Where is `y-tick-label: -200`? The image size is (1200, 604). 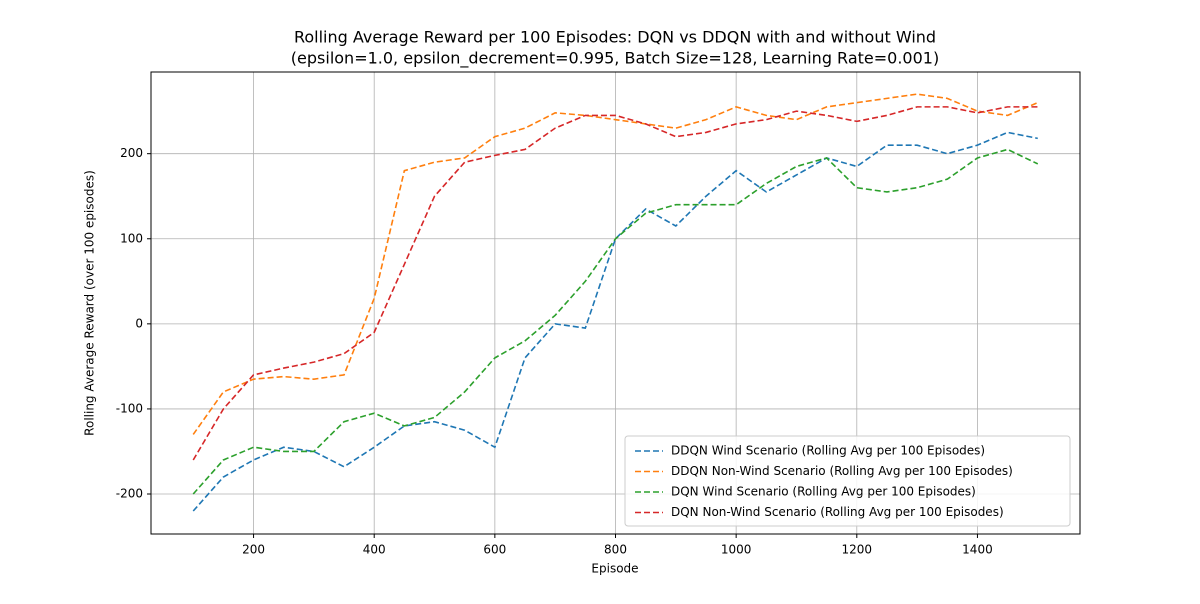 y-tick-label: -200 is located at coordinates (129, 494).